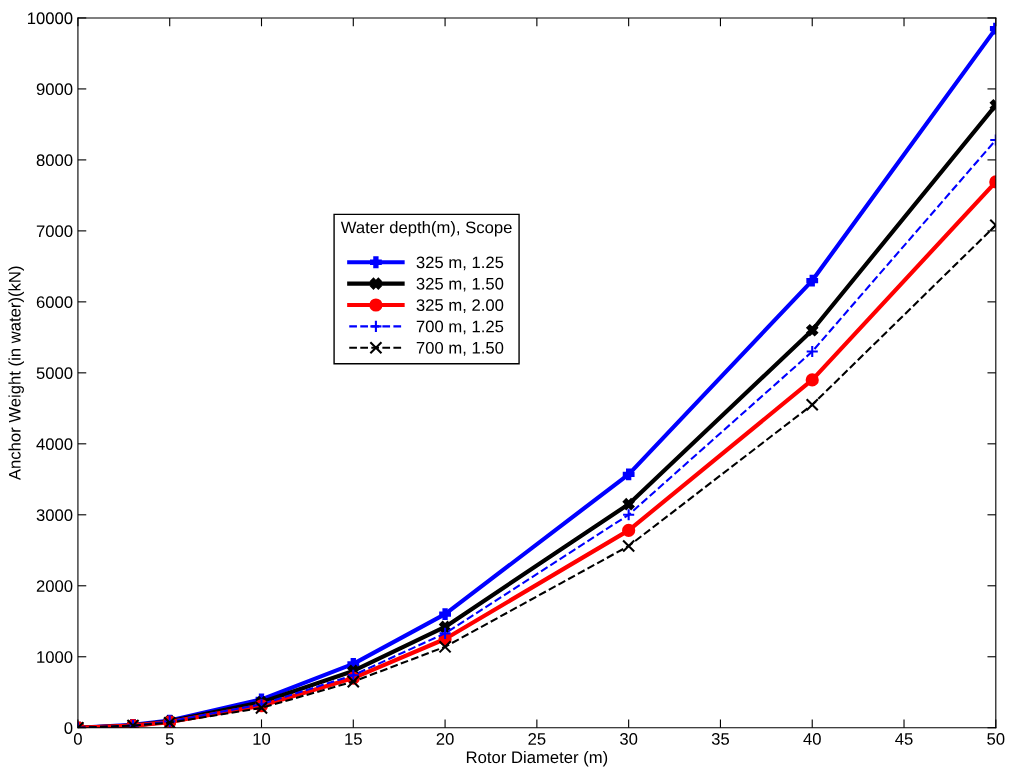 Image resolution: width=1012 pixels, height=780 pixels. Describe the element at coordinates (460, 327) in the screenshot. I see `legend-label: 700 m, 1.25` at that location.